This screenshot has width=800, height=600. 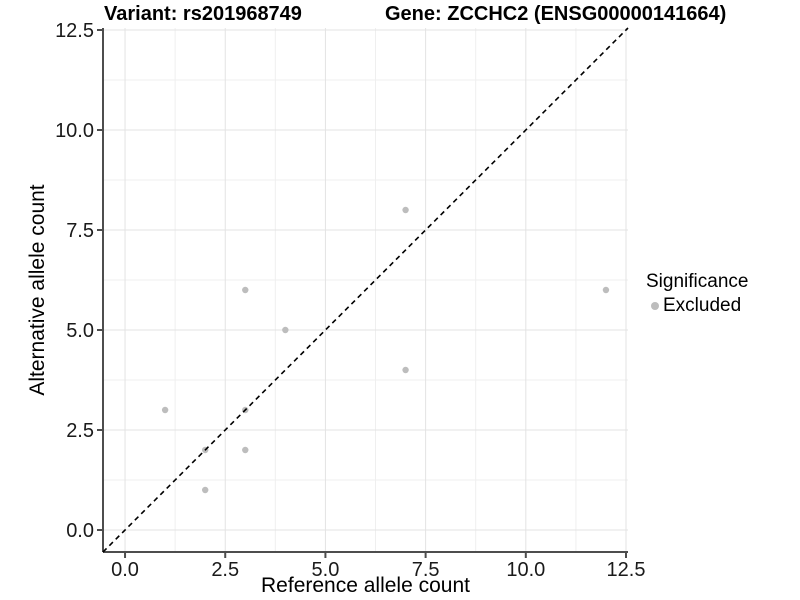 What do you see at coordinates (80, 431) in the screenshot?
I see `y-tick-label: 2.5` at bounding box center [80, 431].